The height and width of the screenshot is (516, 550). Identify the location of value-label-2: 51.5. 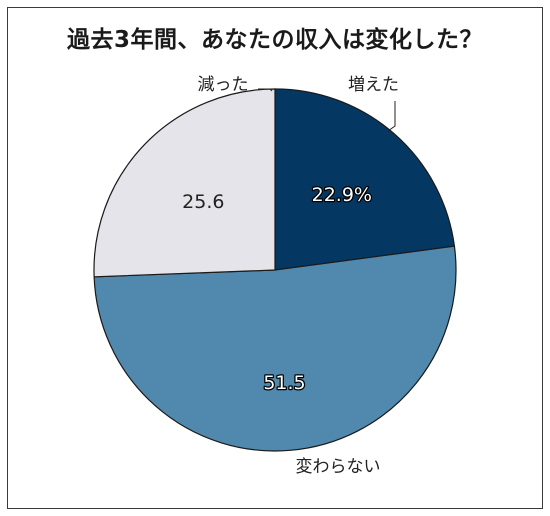
(284, 383).